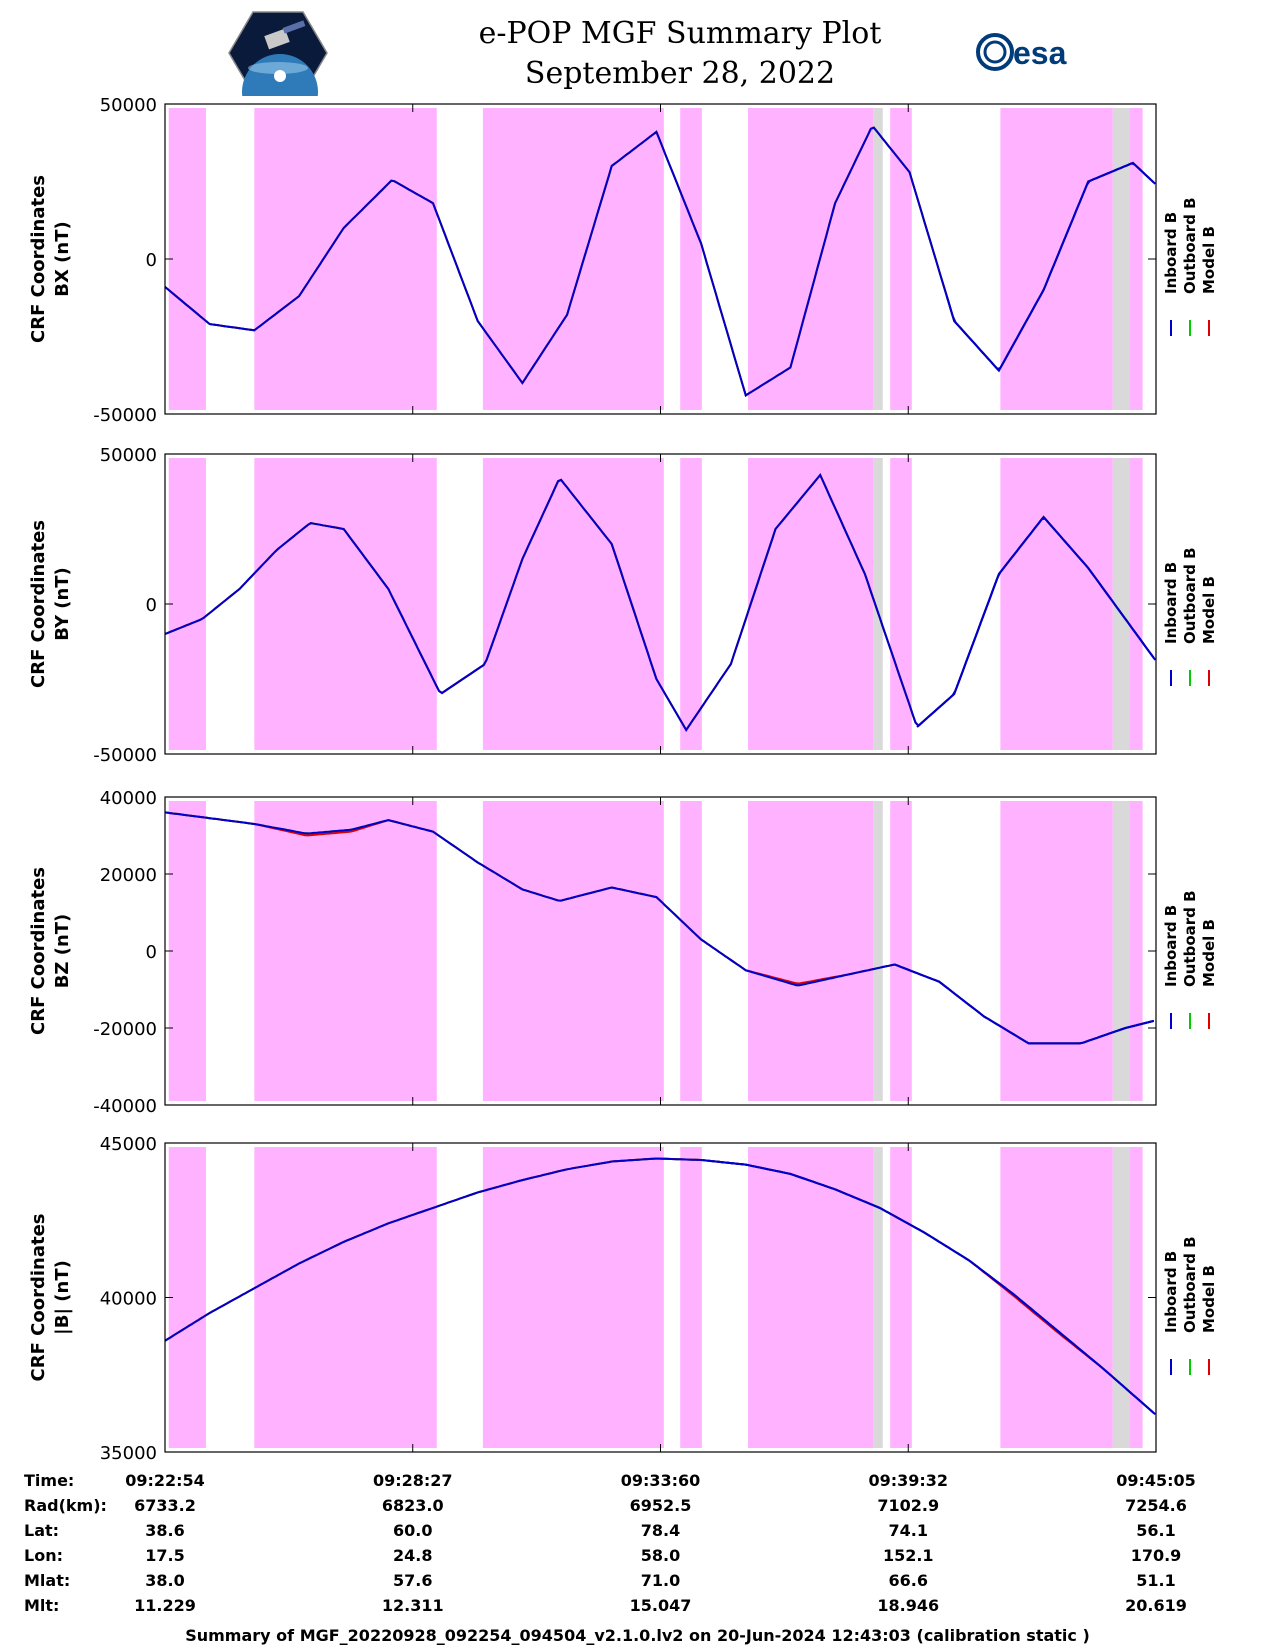 This screenshot has width=1275, height=1650. I want to click on panel-4-ytick-label: 45000, so click(128, 1144).